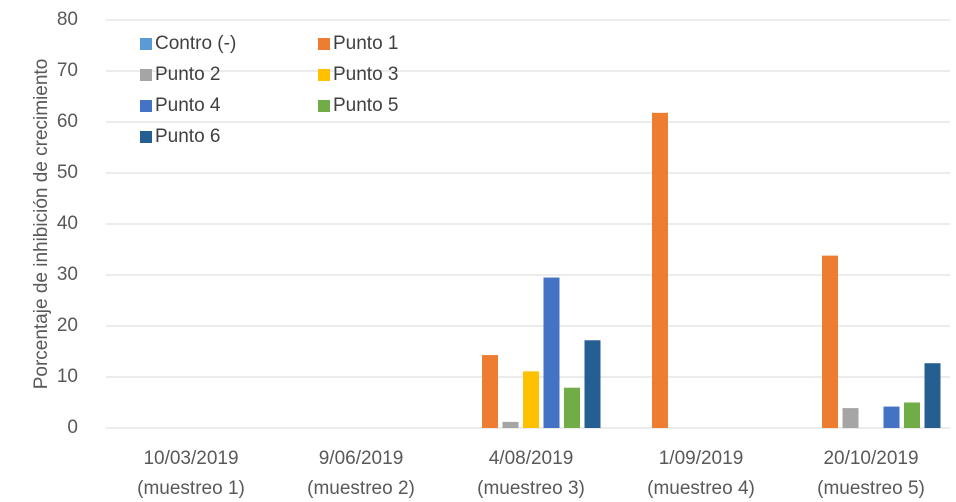  I want to click on legend-label: Punto 2, so click(188, 74).